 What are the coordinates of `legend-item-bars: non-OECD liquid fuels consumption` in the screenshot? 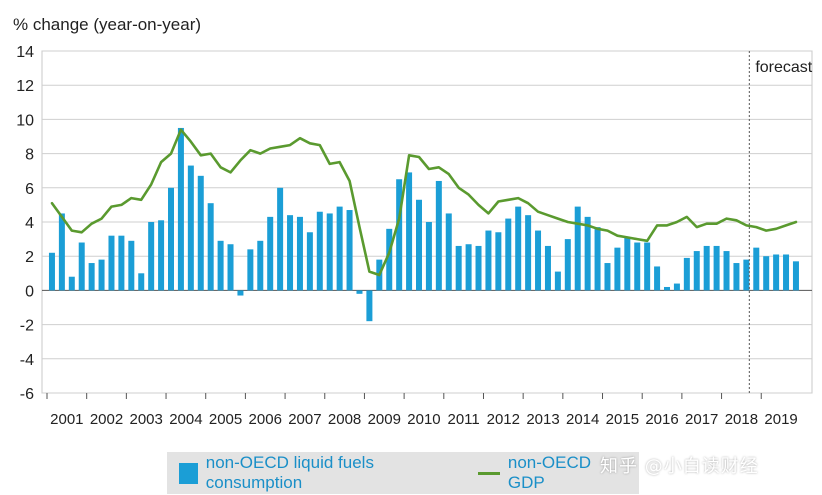 It's located at (312, 473).